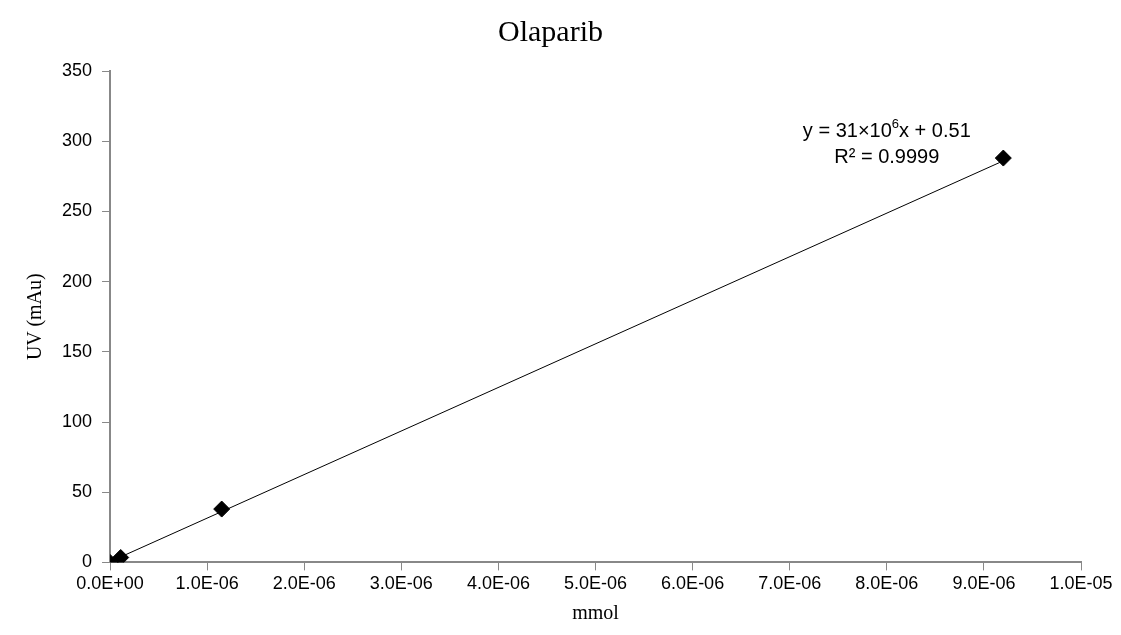  What do you see at coordinates (77, 69) in the screenshot?
I see `y-tick-label: 350` at bounding box center [77, 69].